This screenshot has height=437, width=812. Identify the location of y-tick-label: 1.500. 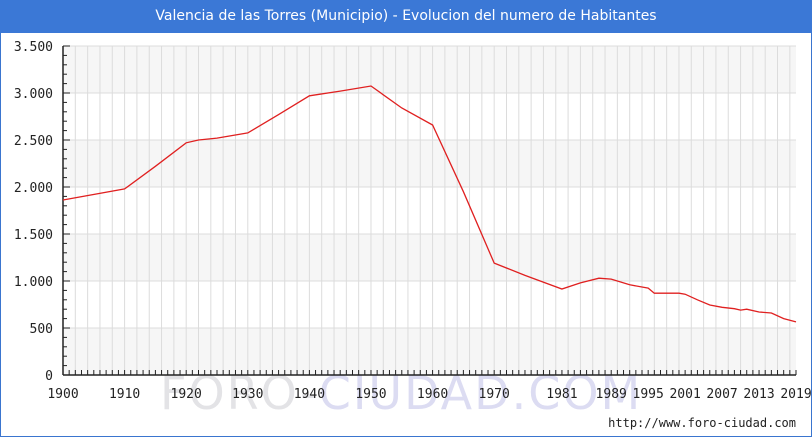
(33, 235).